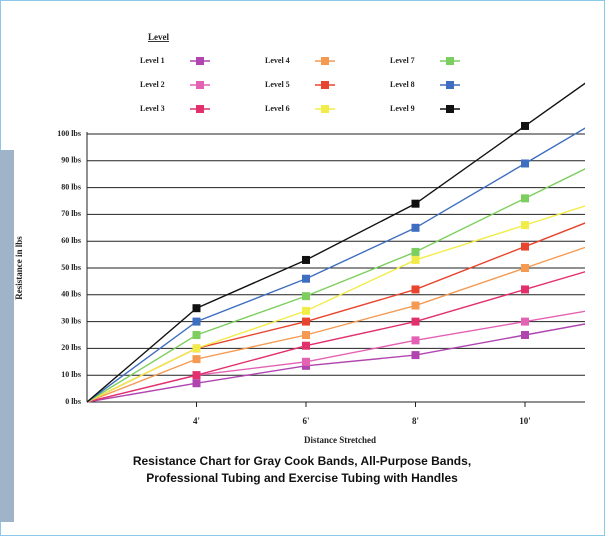 Image resolution: width=605 pixels, height=536 pixels. Describe the element at coordinates (158, 37) in the screenshot. I see `legend-title: Level` at that location.